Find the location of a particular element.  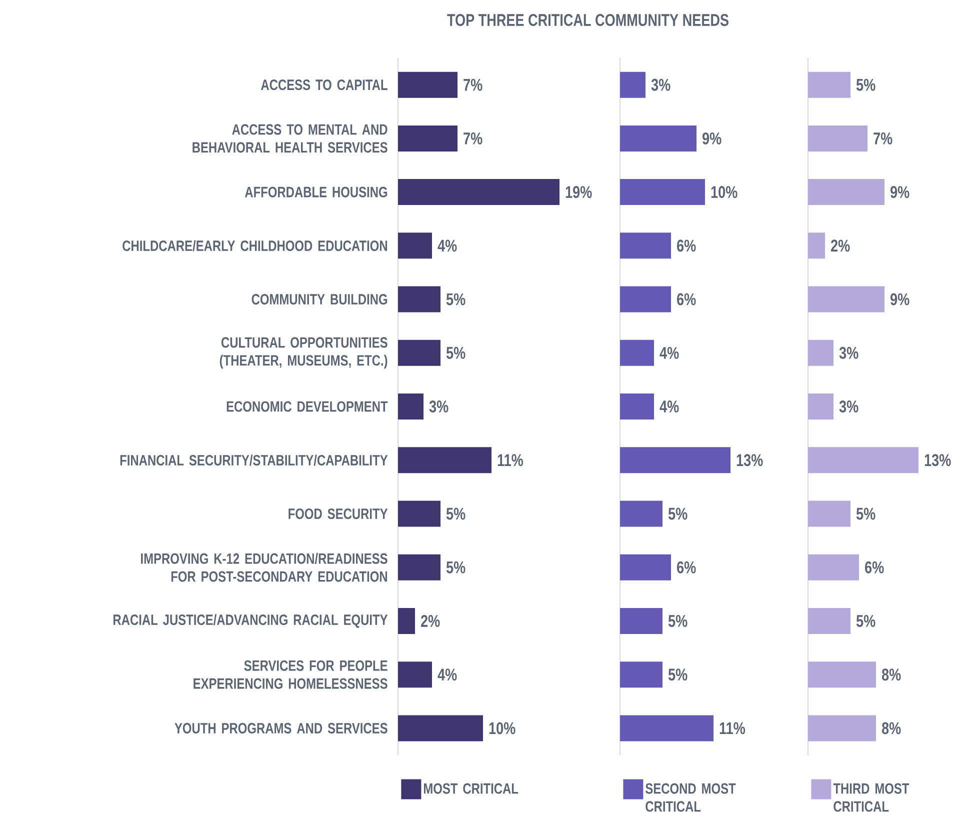

y-tick-label: ACCESS TO CAPITAL is located at coordinates (324, 85).